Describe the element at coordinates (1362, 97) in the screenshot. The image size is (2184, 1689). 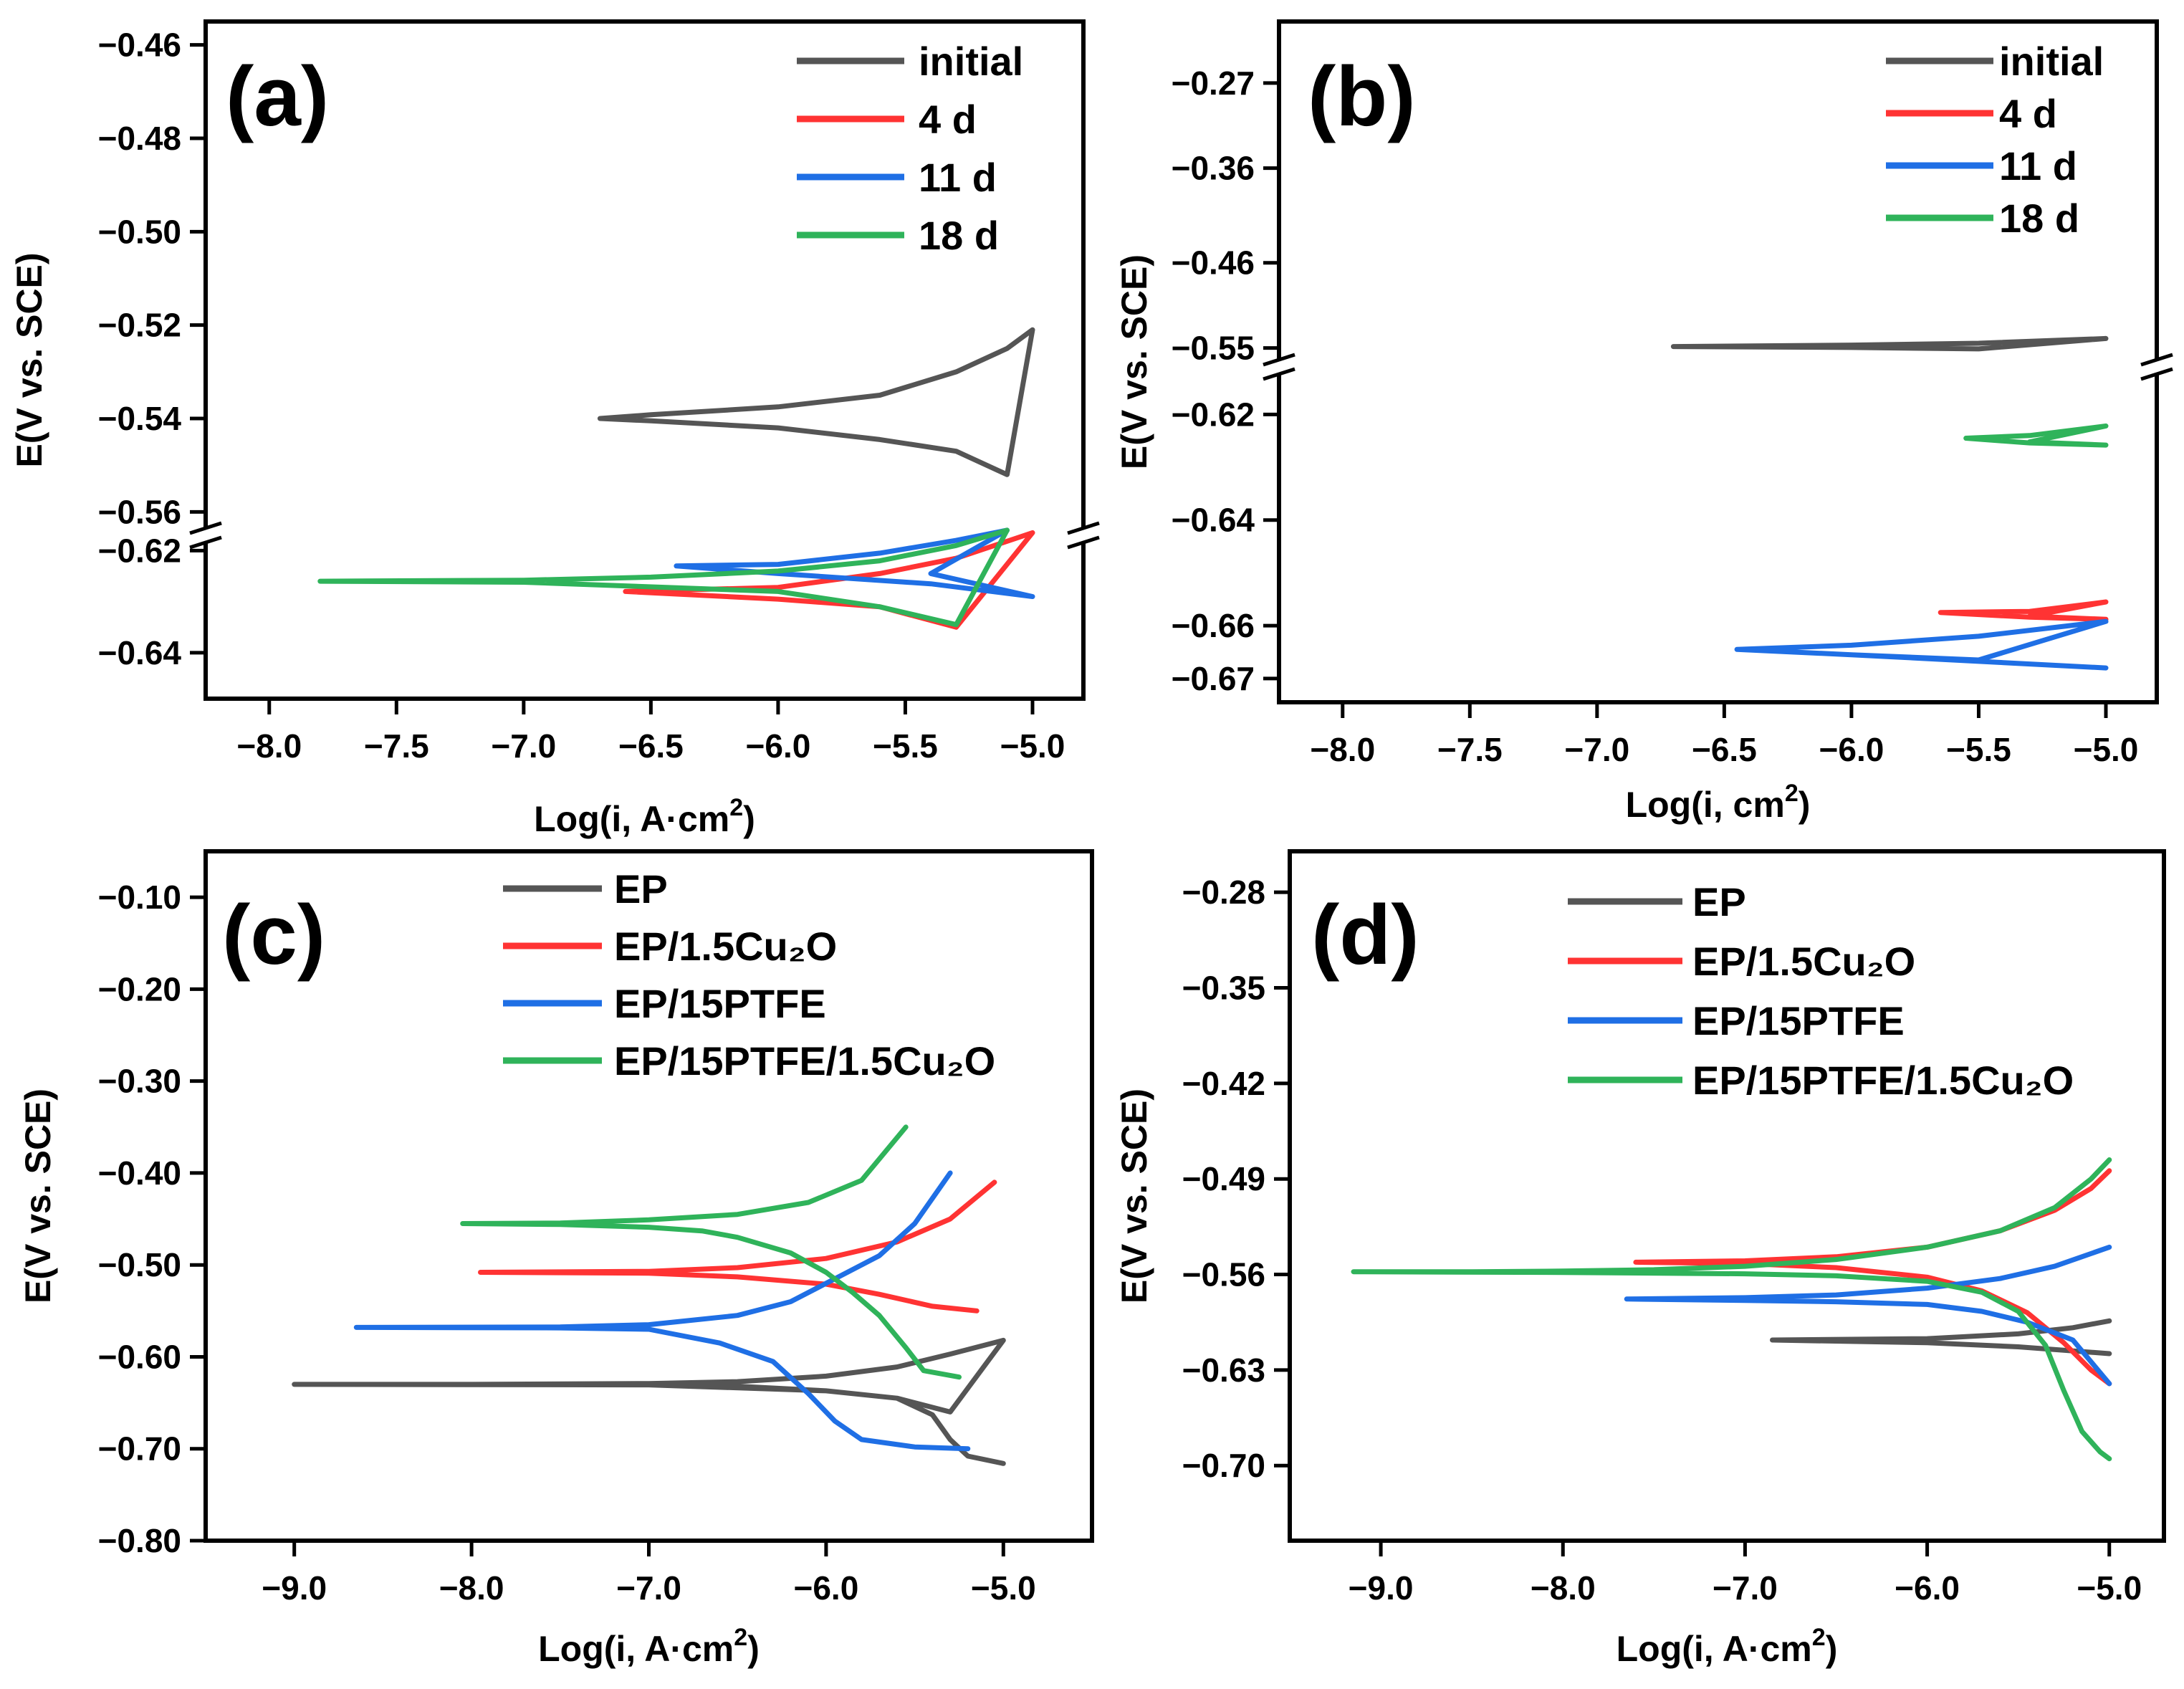
I see `panel-label: (b)` at that location.